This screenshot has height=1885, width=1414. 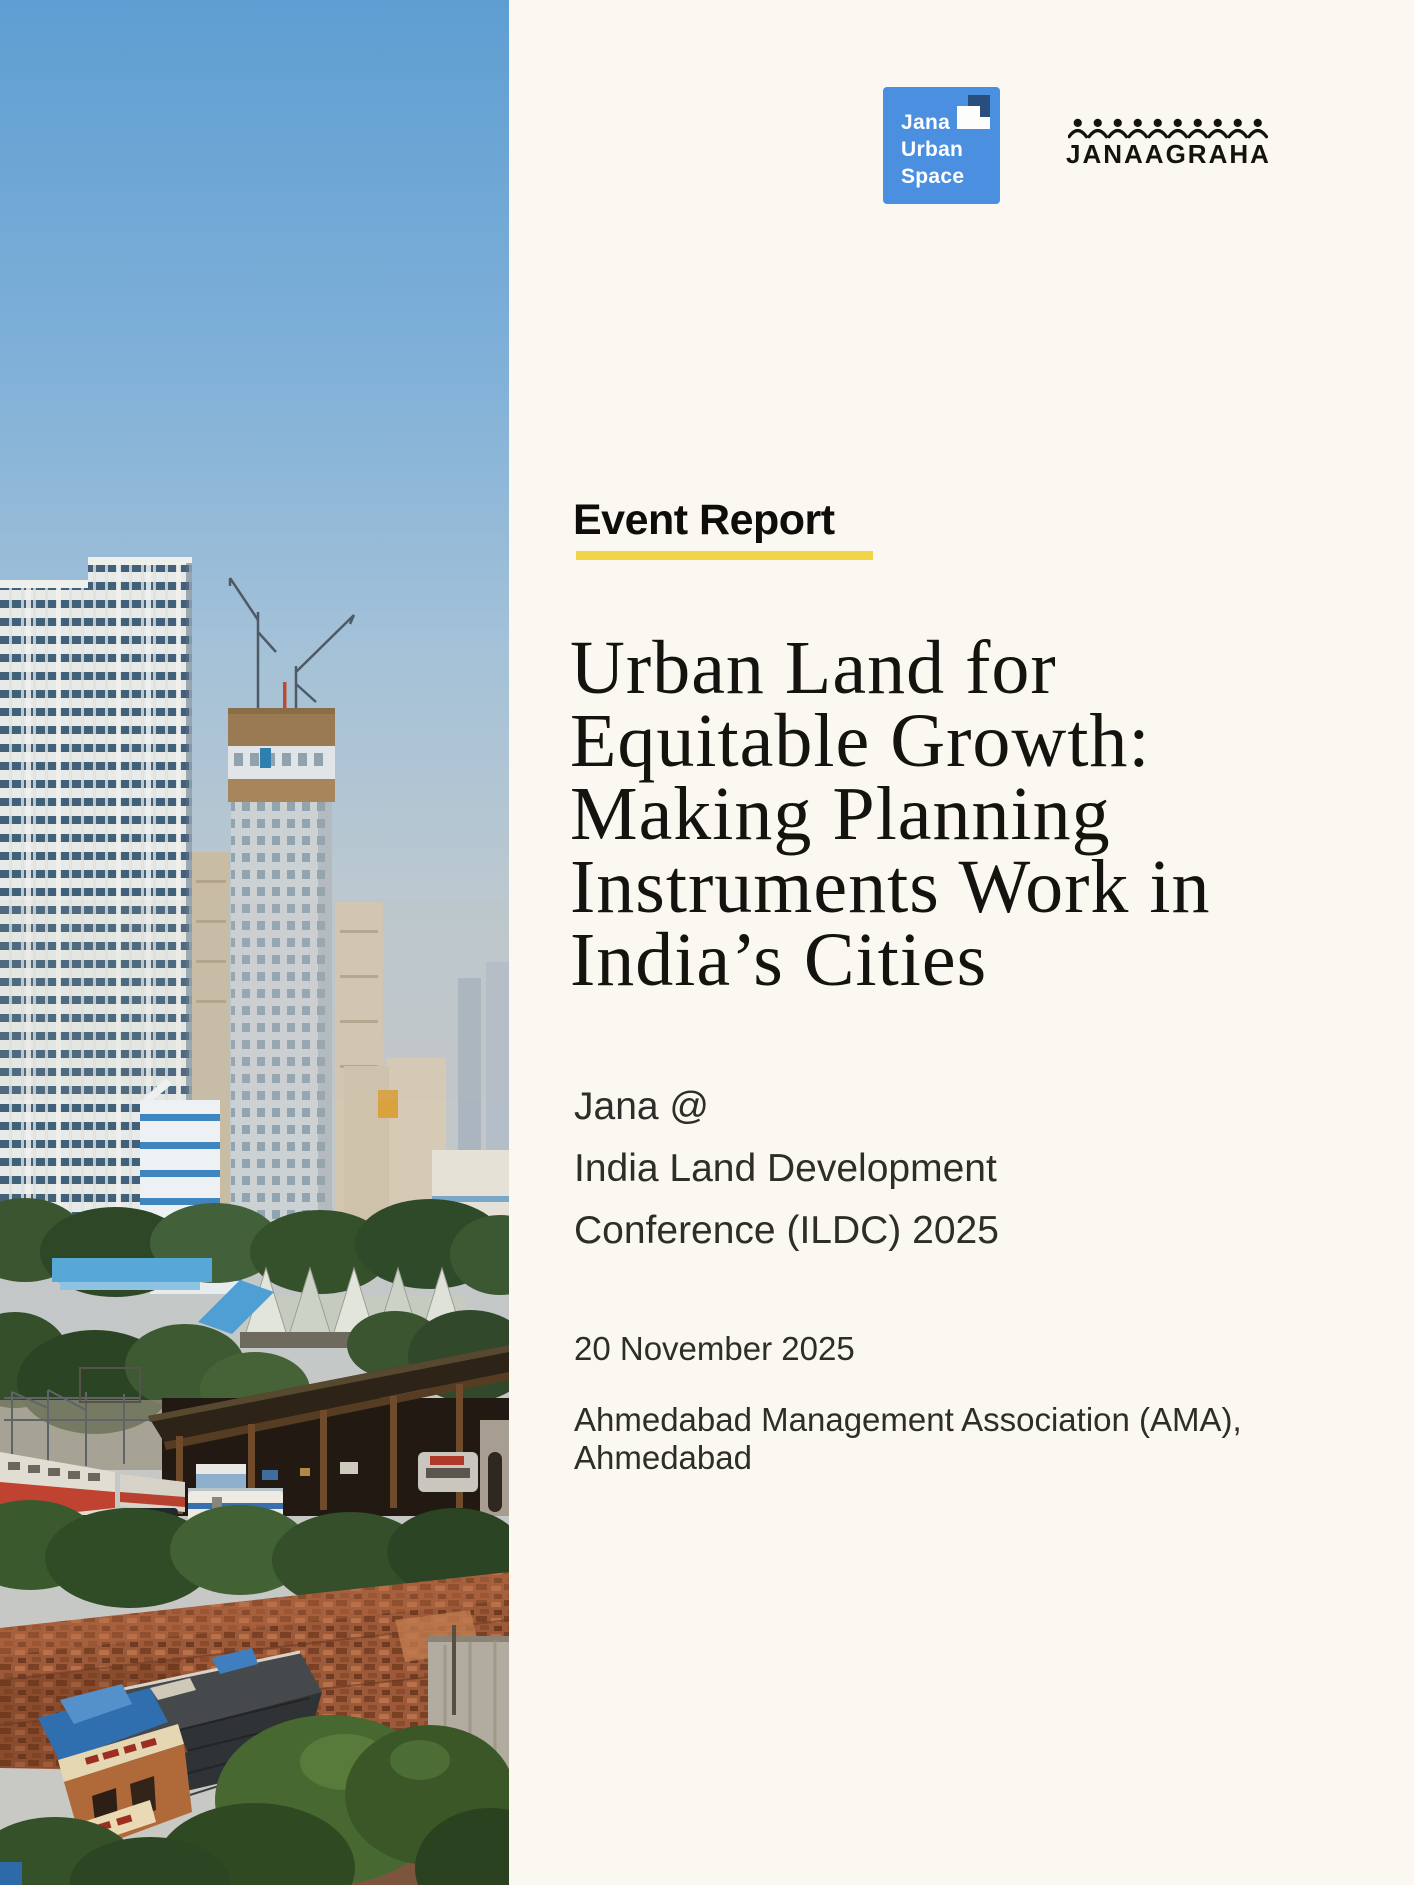 I want to click on logo-line: Jana, so click(x=926, y=122).